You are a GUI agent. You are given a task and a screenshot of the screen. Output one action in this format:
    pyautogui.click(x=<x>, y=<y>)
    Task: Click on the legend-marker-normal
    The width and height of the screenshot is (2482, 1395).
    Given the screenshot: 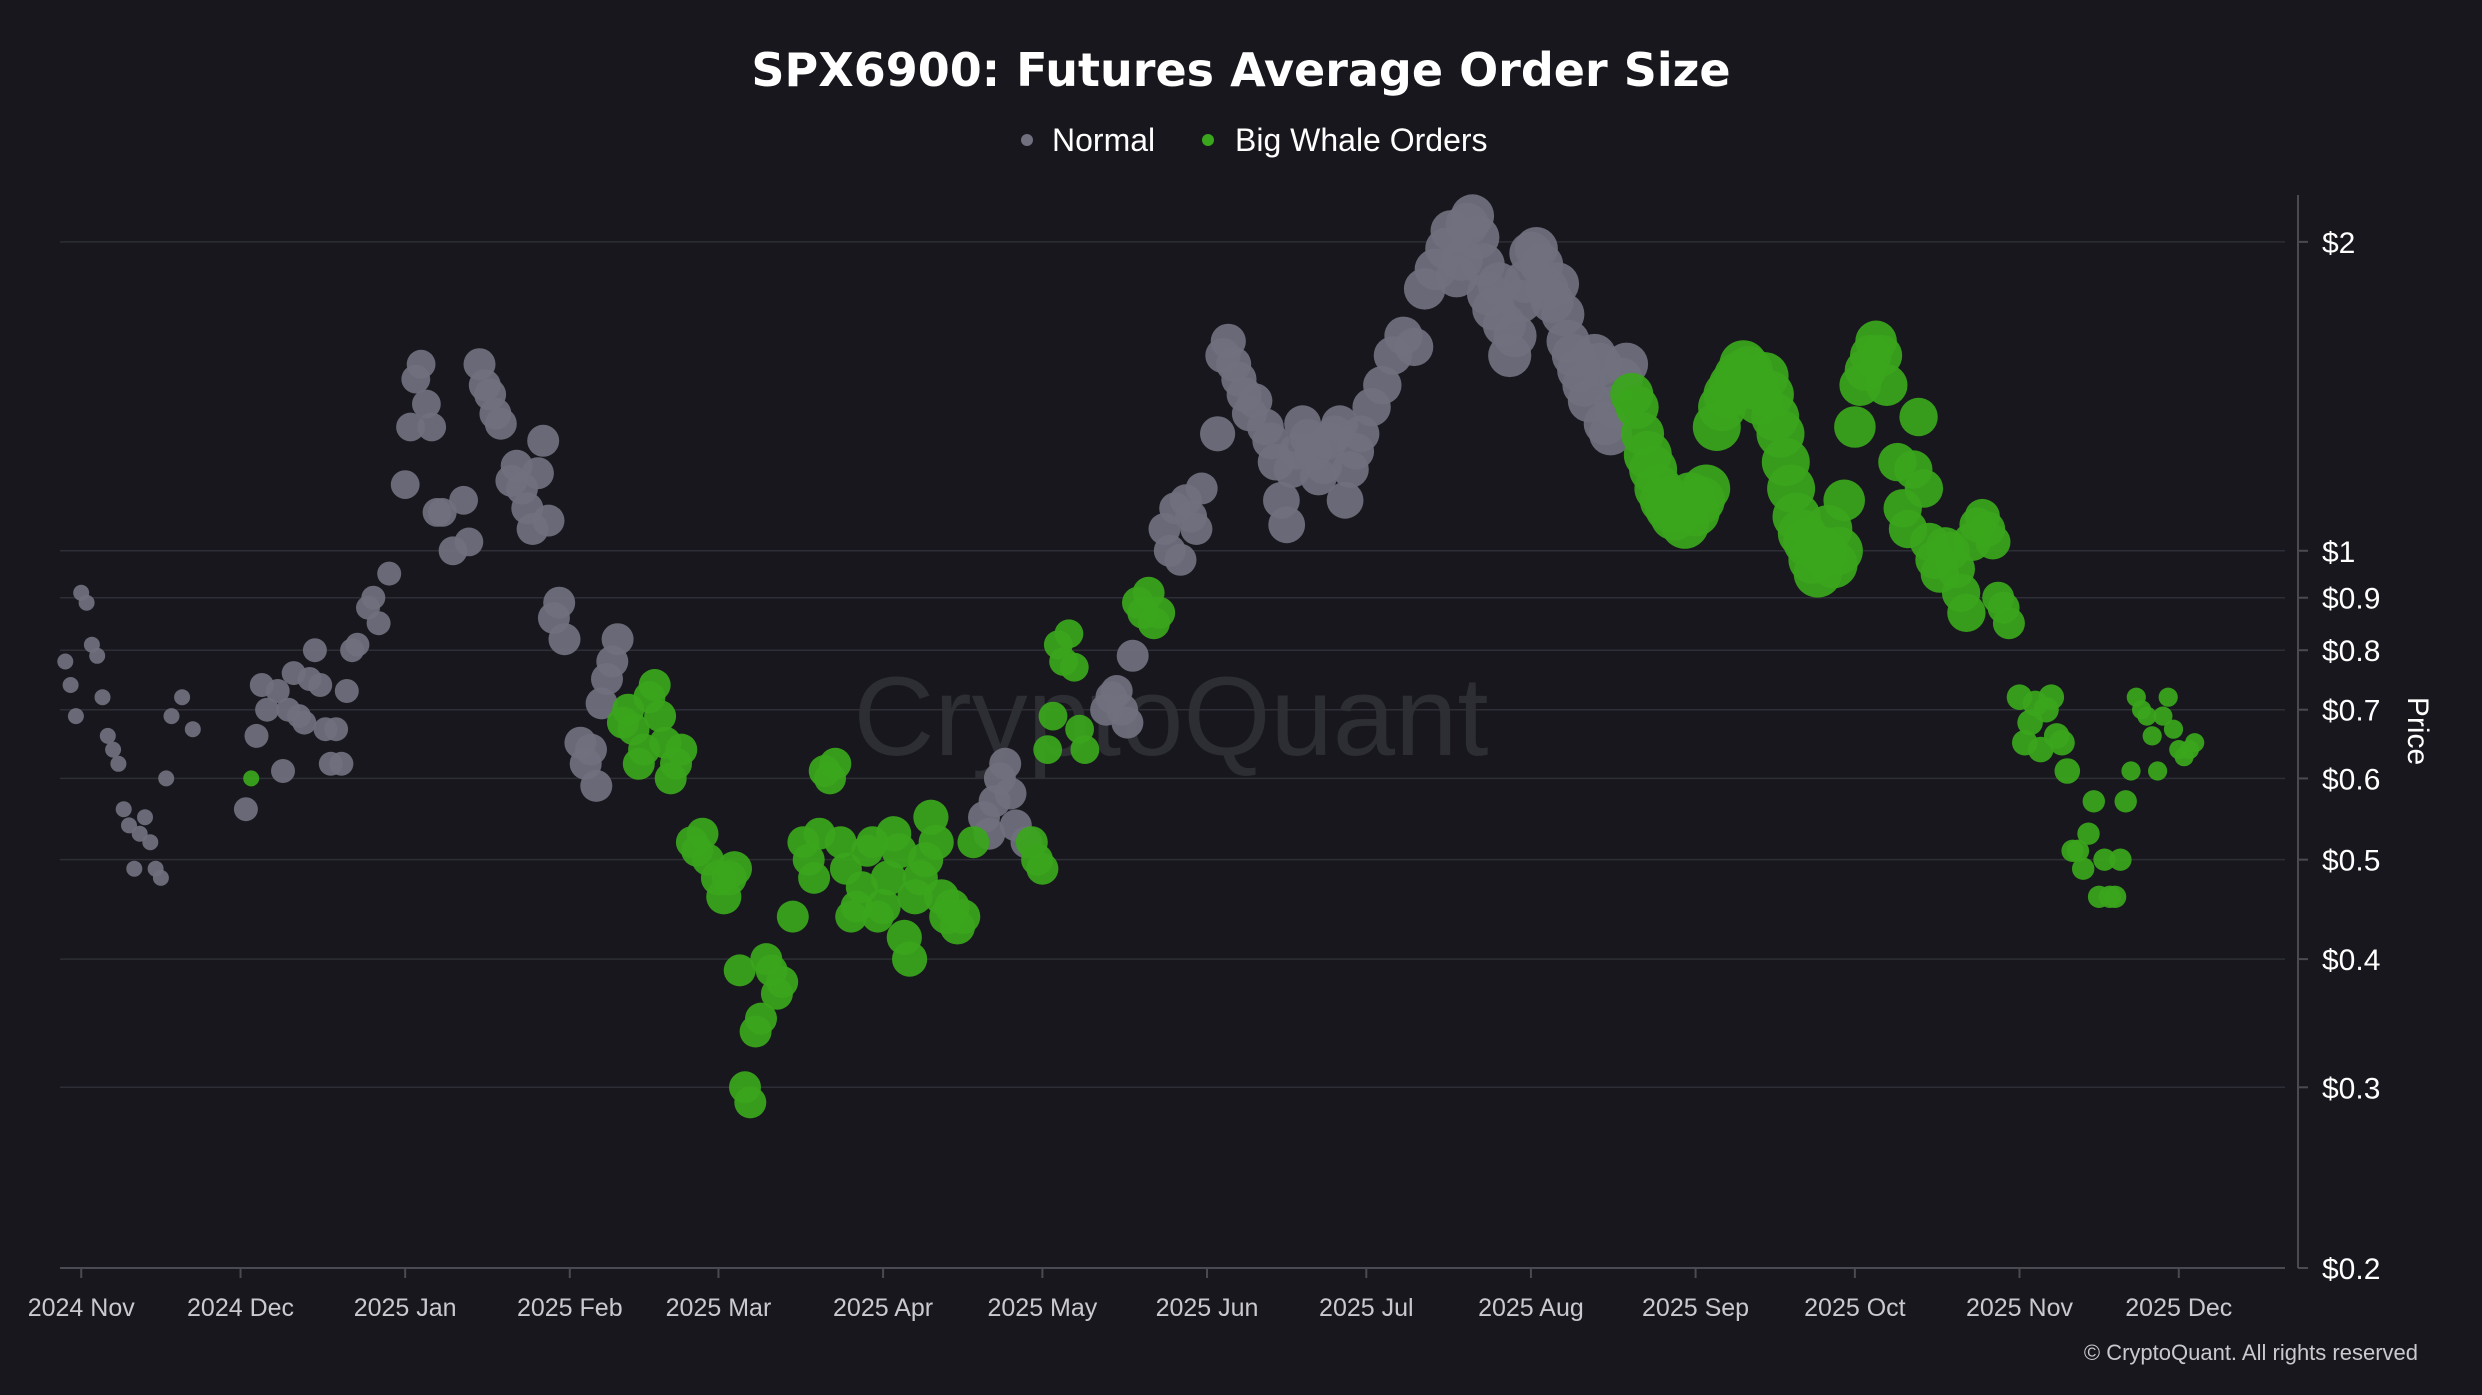 What is the action you would take?
    pyautogui.click(x=1027, y=140)
    